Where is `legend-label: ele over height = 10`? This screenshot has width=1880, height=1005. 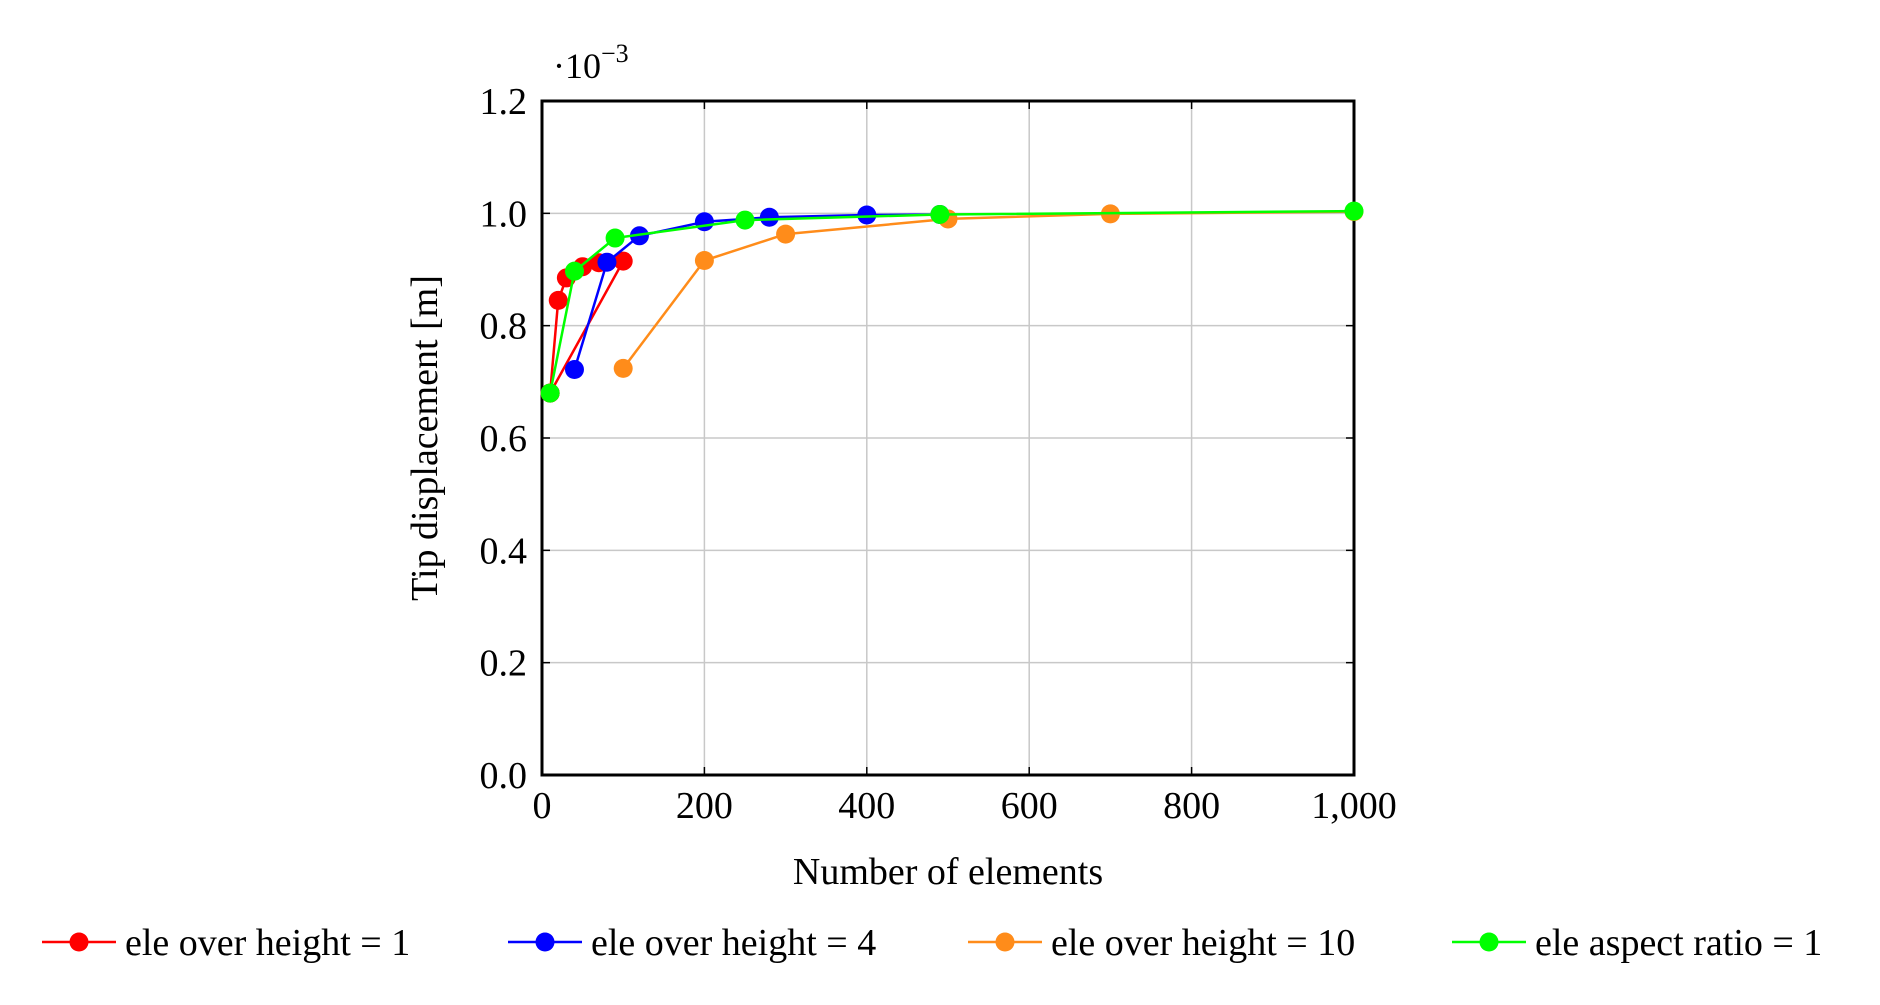 legend-label: ele over height = 10 is located at coordinates (1203, 943).